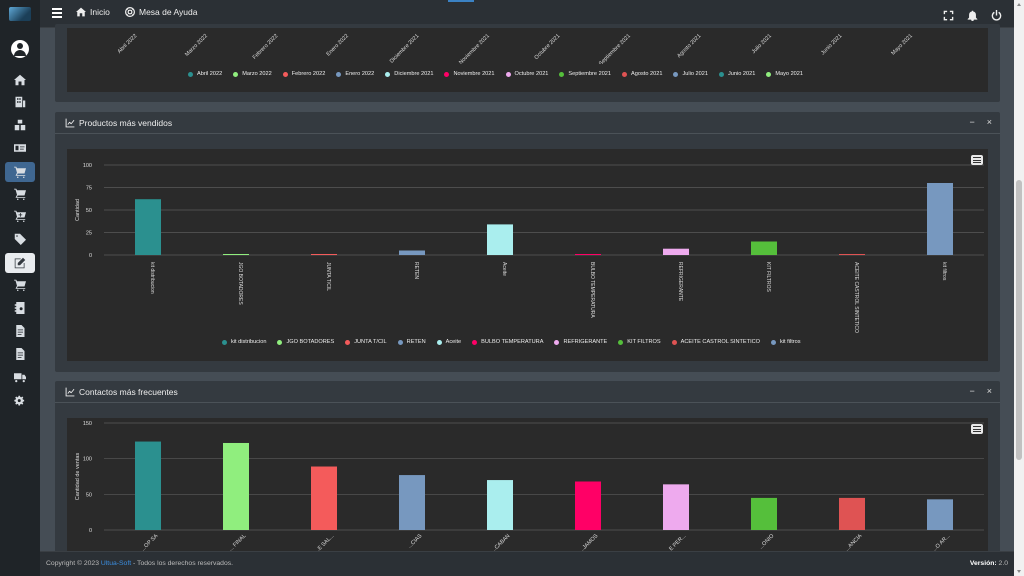  I want to click on legend-item: KIT FILTROS, so click(639, 342).